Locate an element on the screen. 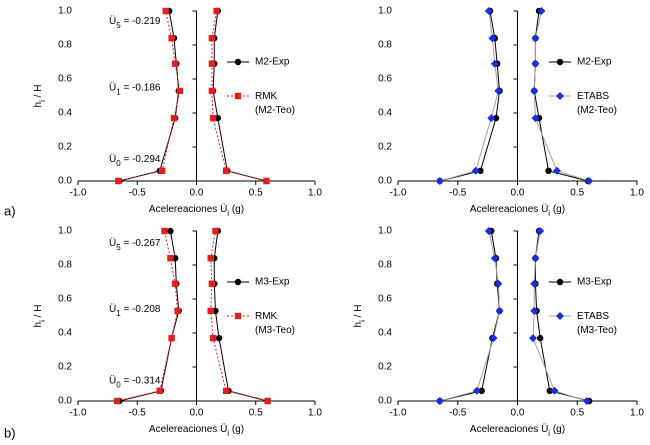 The image size is (650, 445). y-tick-label: 0.2 is located at coordinates (385, 147).